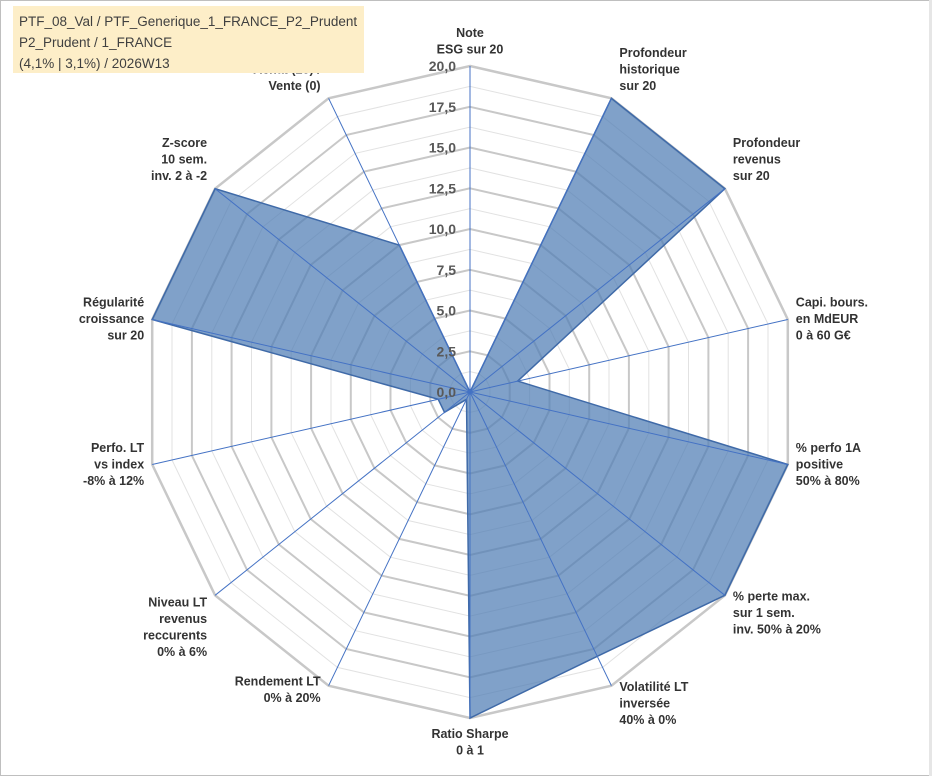 Image resolution: width=932 pixels, height=776 pixels. I want to click on axis-label: Capi. bours. en MdEUR 0 à 60 G€, so click(832, 319).